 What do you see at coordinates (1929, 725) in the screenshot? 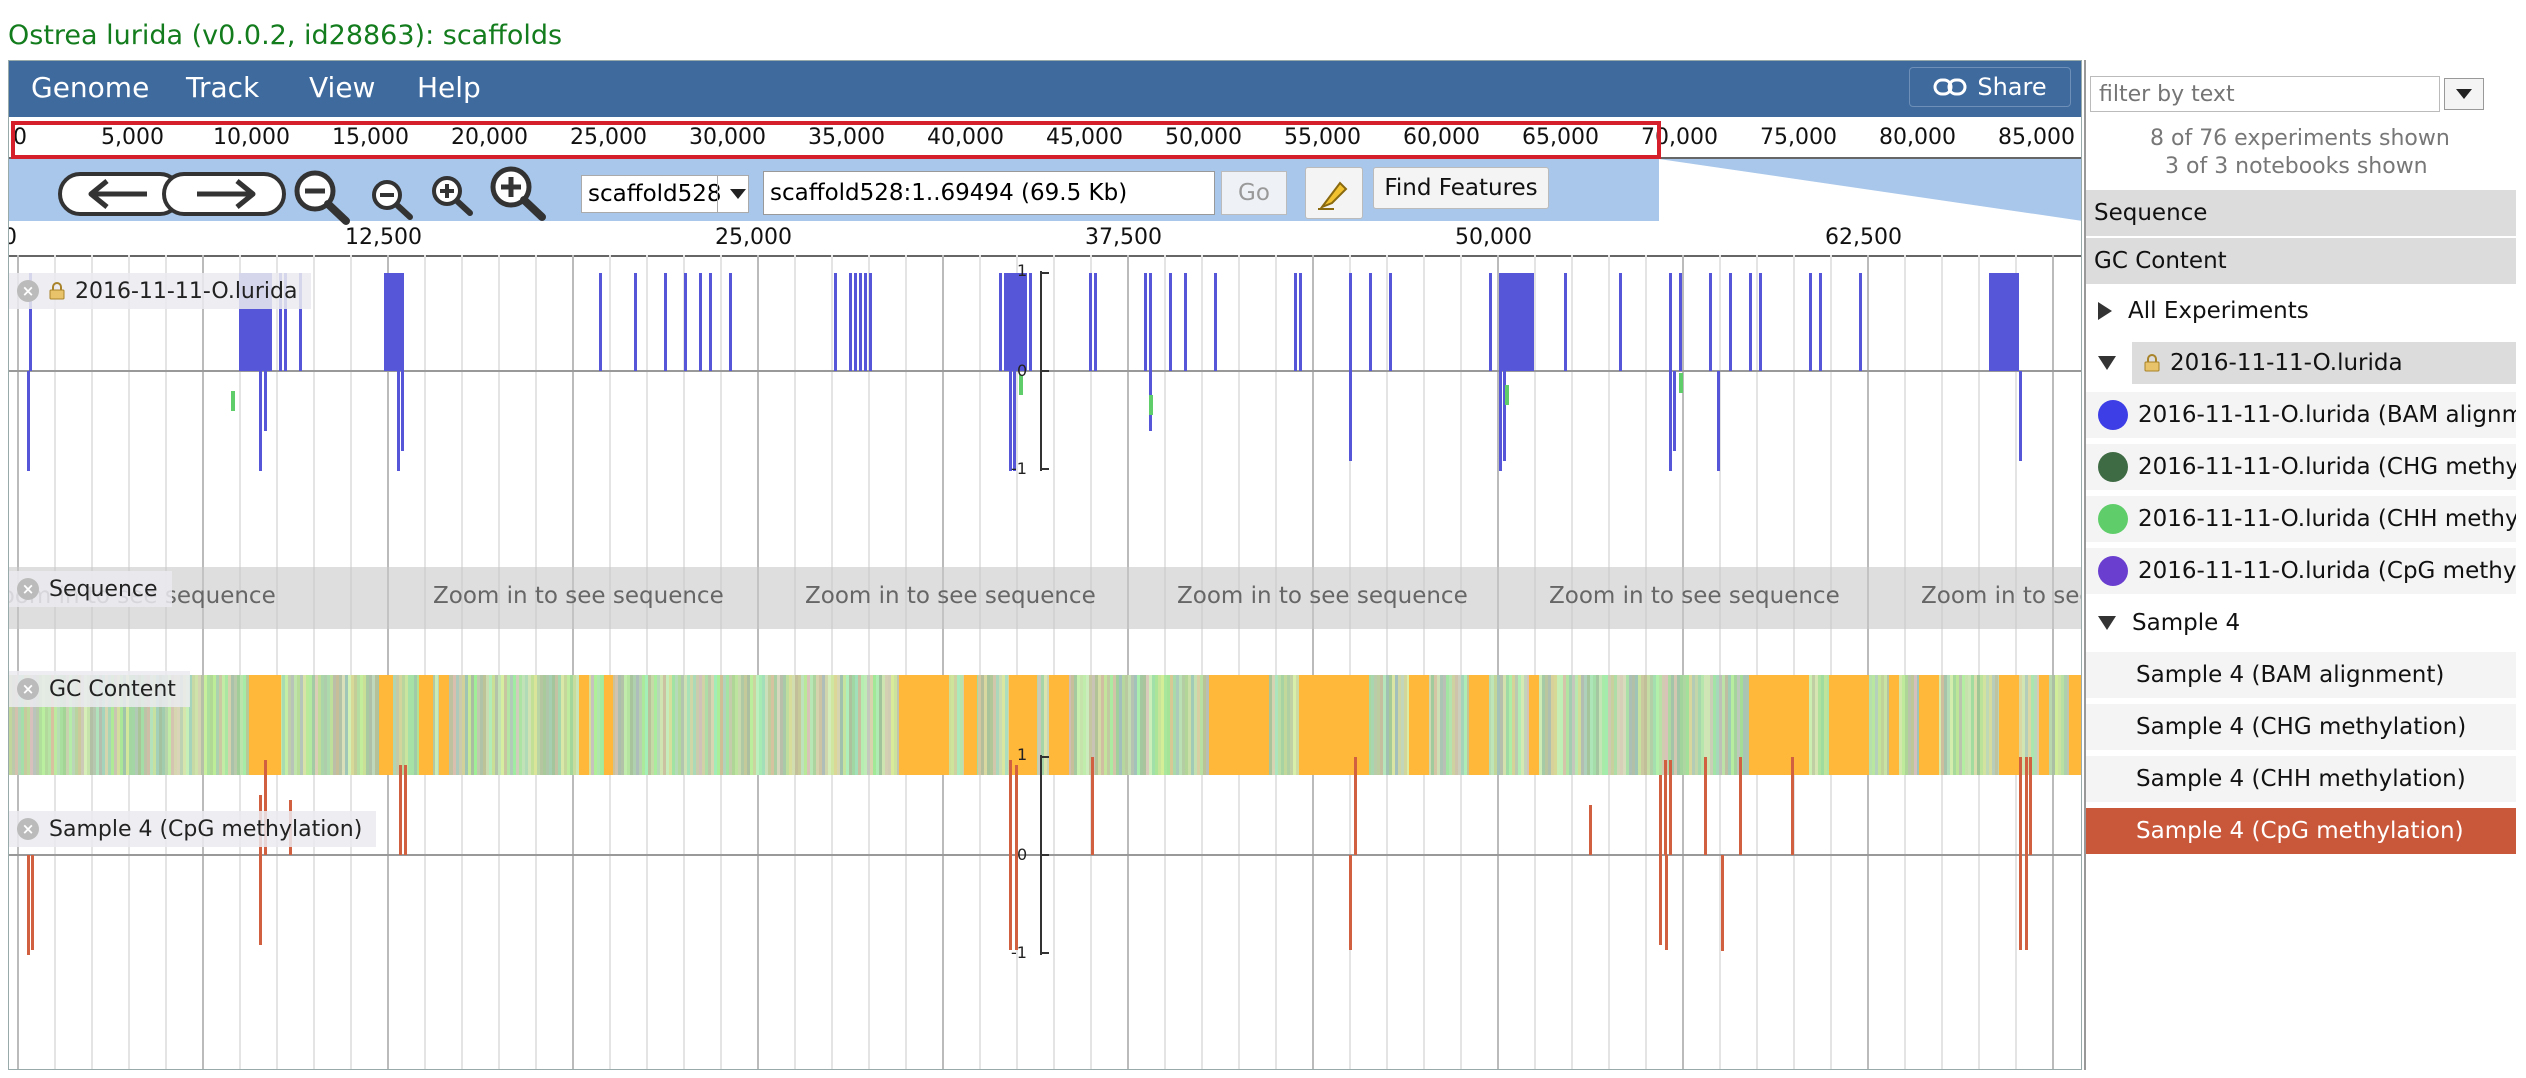
I see `gc-high-block` at bounding box center [1929, 725].